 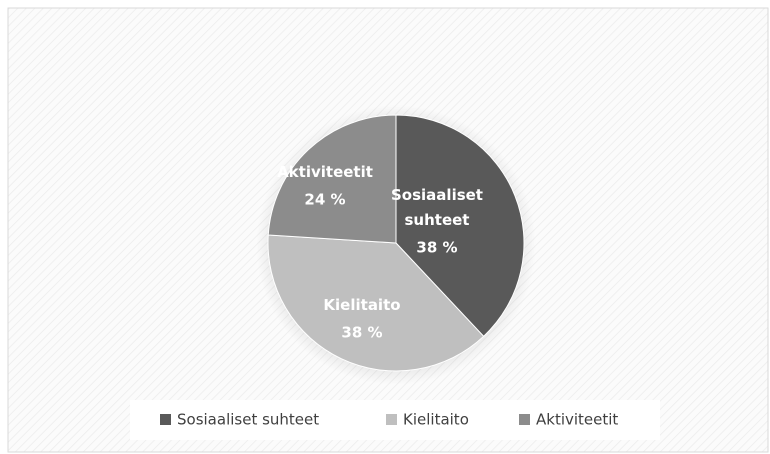 What do you see at coordinates (325, 172) in the screenshot?
I see `slice-category-label: Aktiviteetit` at bounding box center [325, 172].